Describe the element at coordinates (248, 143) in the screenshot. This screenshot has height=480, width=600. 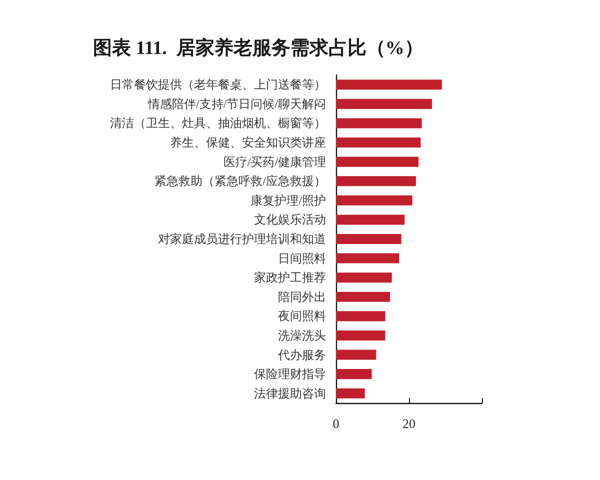
I see `y-tick-label: 养生、保健、安全知识类讲座` at that location.